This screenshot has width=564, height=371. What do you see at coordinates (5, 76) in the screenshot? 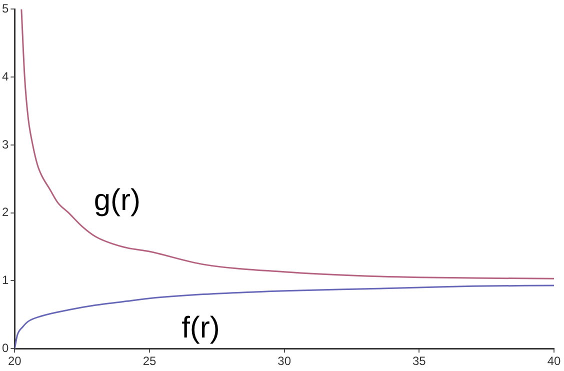
I see `y-tick-label: 4` at bounding box center [5, 76].